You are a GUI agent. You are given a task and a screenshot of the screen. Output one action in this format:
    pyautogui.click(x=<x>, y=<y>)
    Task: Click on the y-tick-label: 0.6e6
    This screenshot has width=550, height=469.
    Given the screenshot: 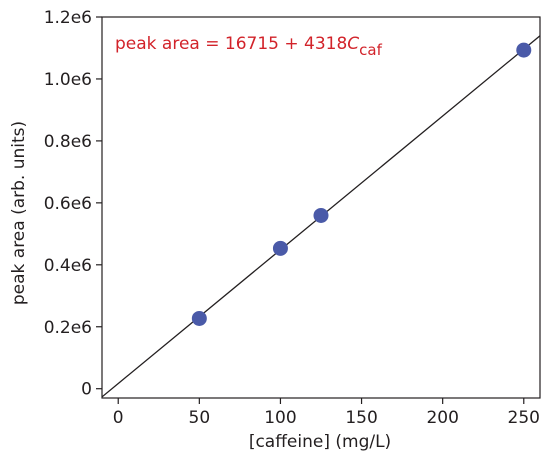 What is the action you would take?
    pyautogui.click(x=68, y=204)
    